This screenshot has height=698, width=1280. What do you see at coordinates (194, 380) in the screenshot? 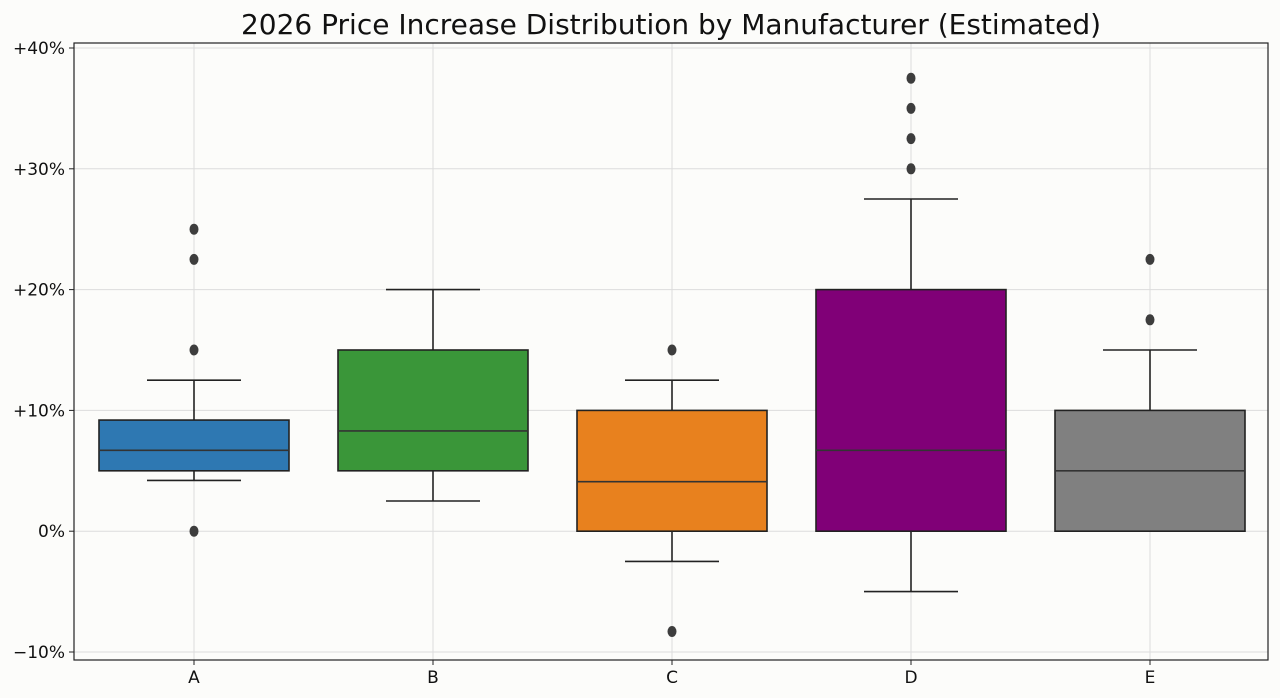
I see `box-group-a` at bounding box center [194, 380].